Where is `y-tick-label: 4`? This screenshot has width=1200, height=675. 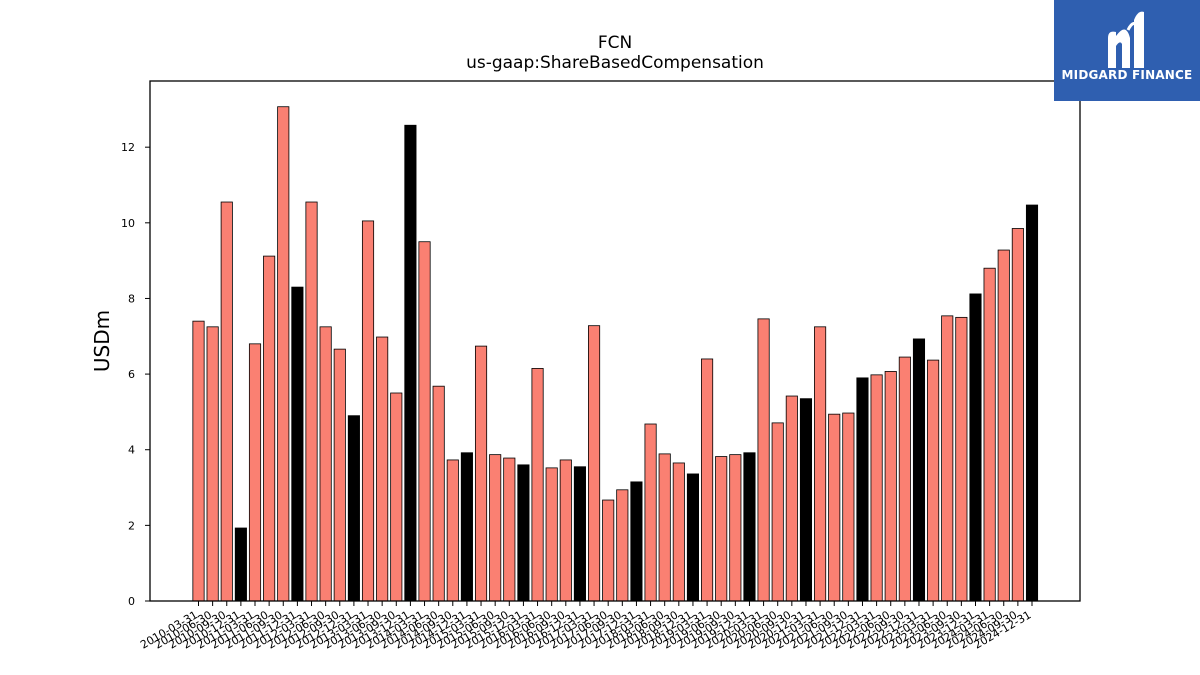
y-tick-label: 4 is located at coordinates (131, 450).